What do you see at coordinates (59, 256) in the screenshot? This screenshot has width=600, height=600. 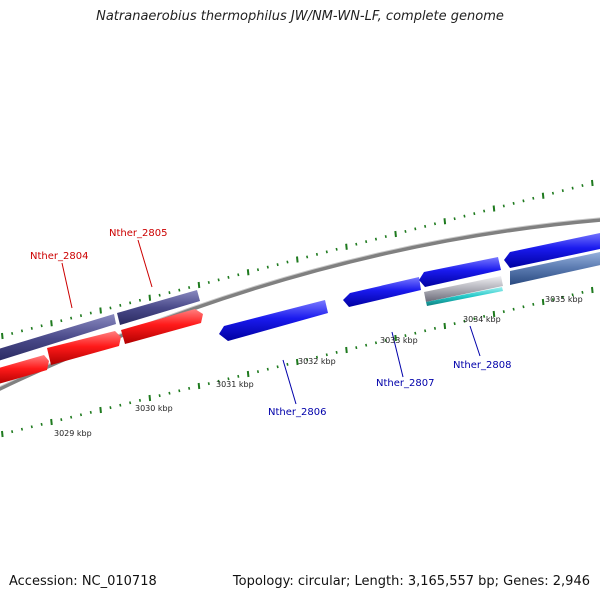 I see `gene-label: Nther_2804` at bounding box center [59, 256].